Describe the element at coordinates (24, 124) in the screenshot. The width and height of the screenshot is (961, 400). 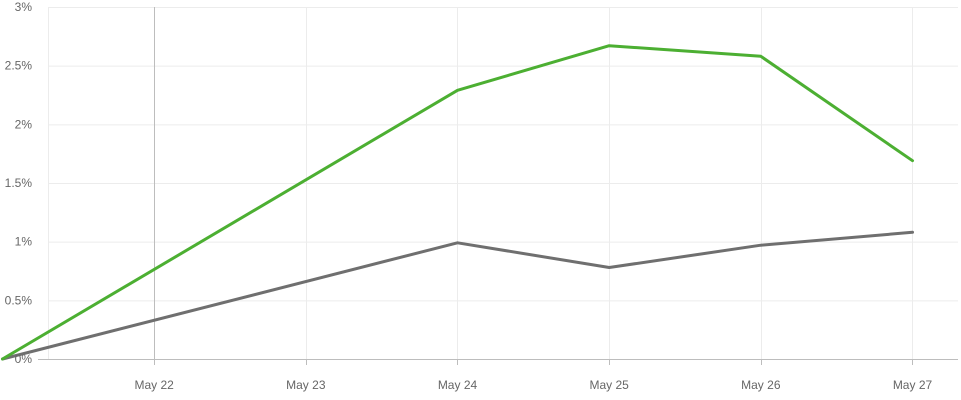
I see `y-tick-label: 2%` at that location.